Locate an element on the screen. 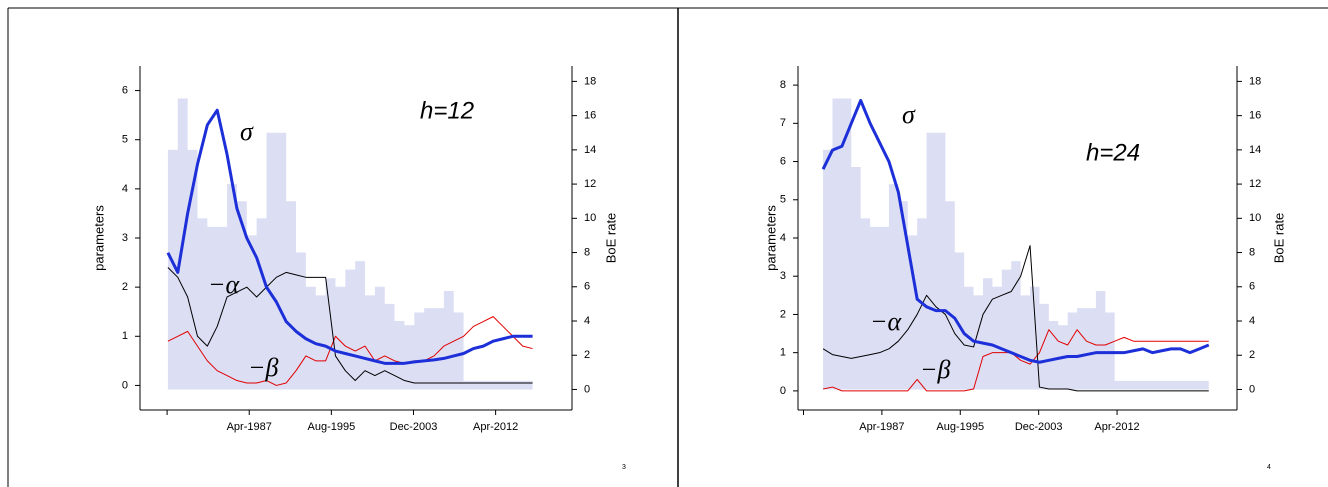 Image resolution: width=1328 pixels, height=487 pixels. slide-number: 4 is located at coordinates (1269, 467).